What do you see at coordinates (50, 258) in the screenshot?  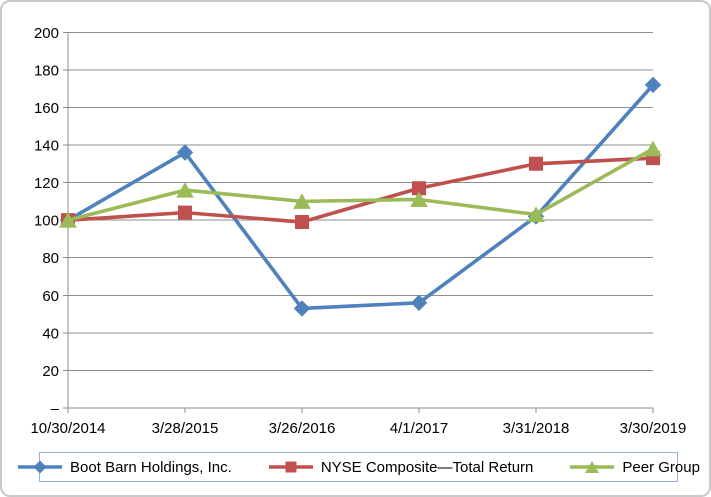 I see `y-axis-label: 80` at bounding box center [50, 258].